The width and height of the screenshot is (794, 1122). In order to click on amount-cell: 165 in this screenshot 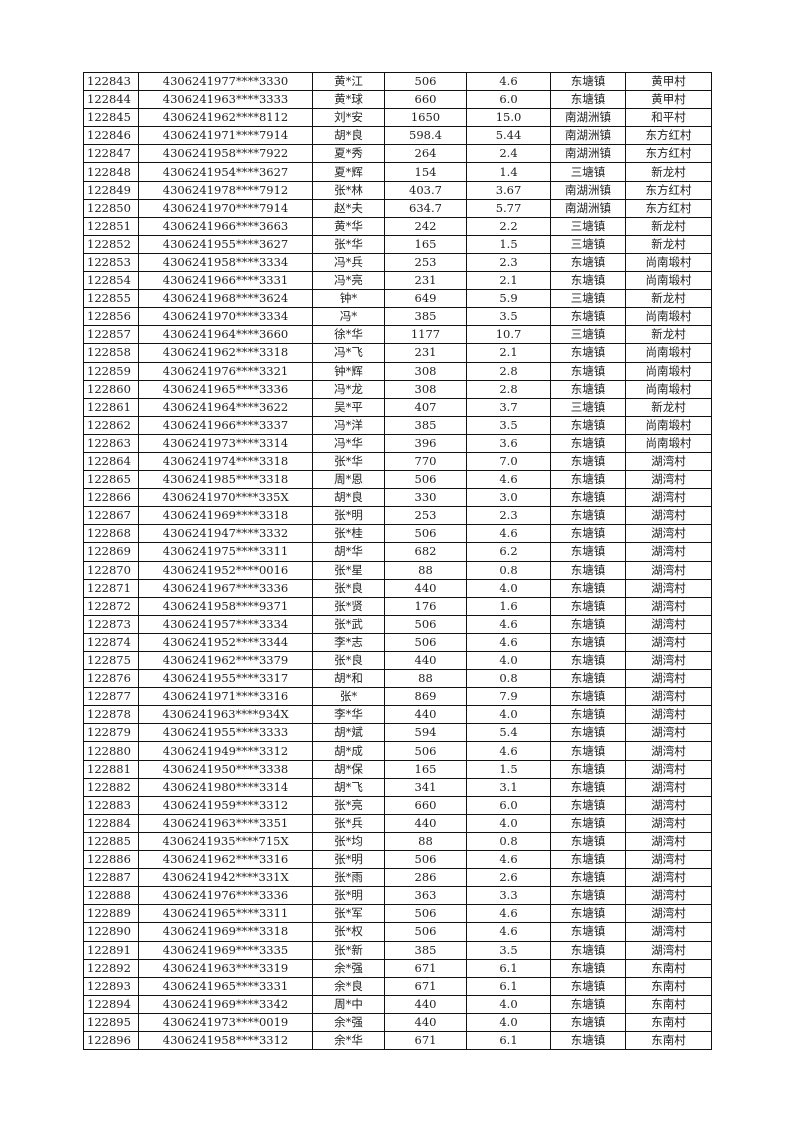, I will do `click(425, 769)`.